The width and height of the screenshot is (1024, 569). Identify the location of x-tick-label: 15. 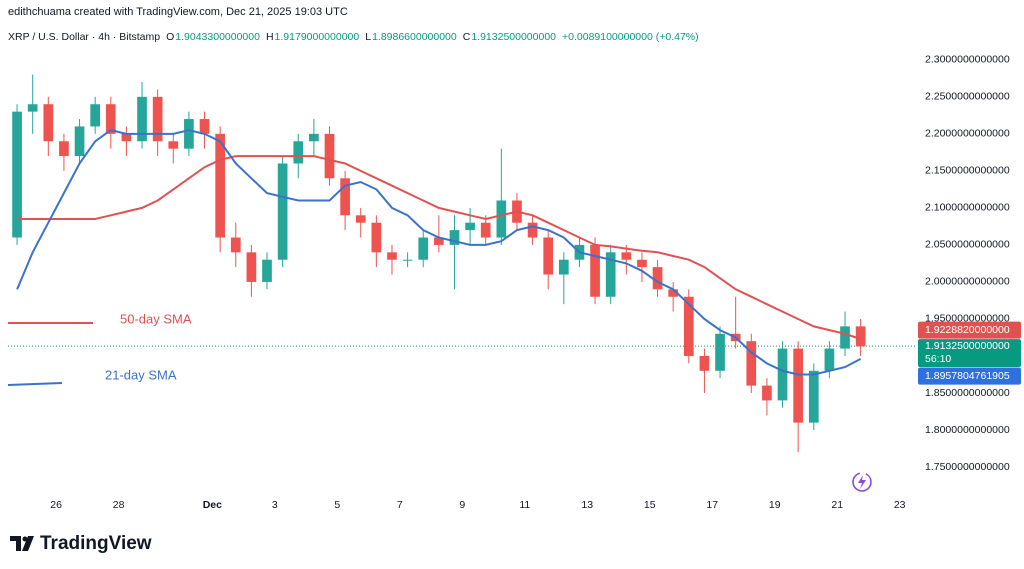
(650, 505).